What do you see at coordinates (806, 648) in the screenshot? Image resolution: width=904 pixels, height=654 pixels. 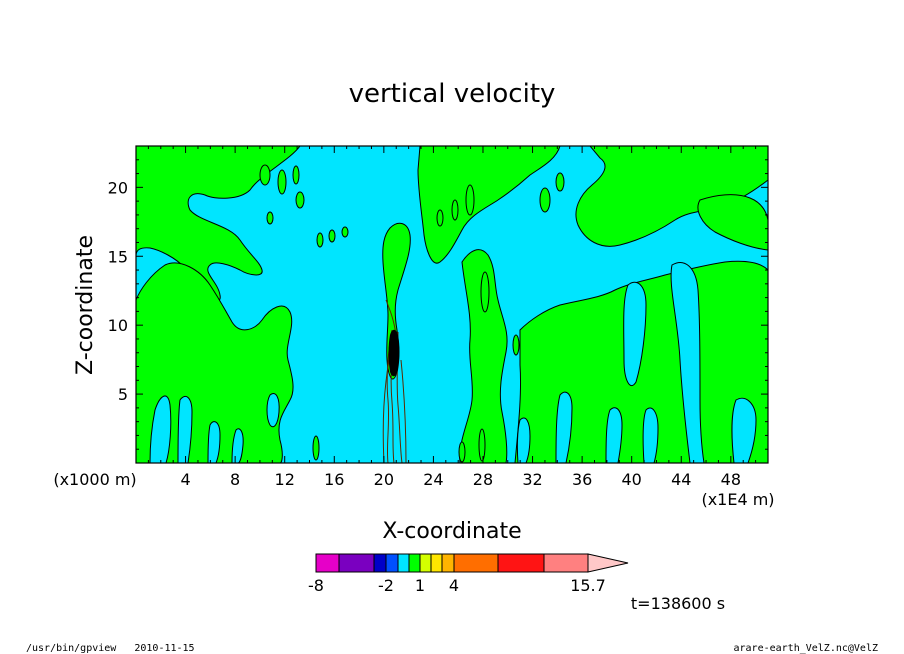 I see `footer-right: arare-earth_VelZ.nc@VelZ` at bounding box center [806, 648].